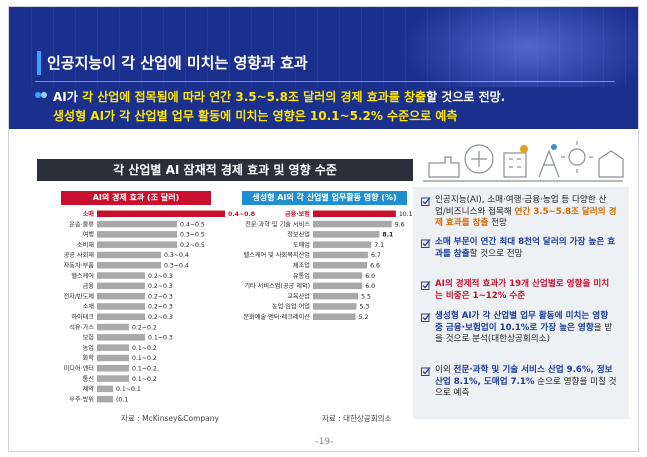 The width and height of the screenshot is (647, 457). What do you see at coordinates (82, 317) in the screenshot?
I see `left-category-label: 하이테크` at bounding box center [82, 317].